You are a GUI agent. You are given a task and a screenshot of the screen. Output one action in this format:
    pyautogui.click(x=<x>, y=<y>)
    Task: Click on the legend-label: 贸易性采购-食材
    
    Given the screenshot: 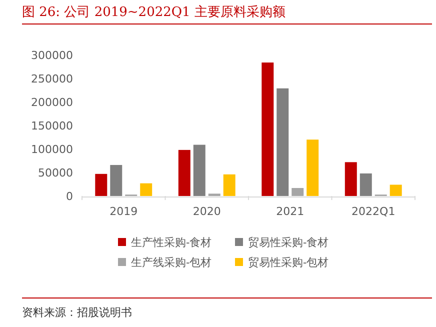 What is the action you would take?
    pyautogui.click(x=288, y=242)
    